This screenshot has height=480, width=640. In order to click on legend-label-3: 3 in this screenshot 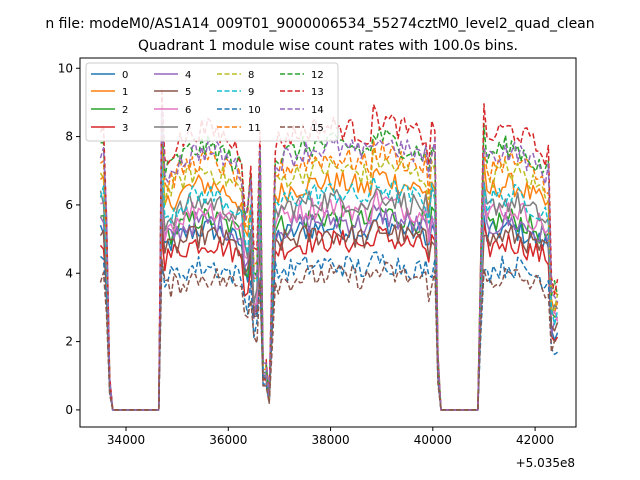, I will do `click(125, 128)`.